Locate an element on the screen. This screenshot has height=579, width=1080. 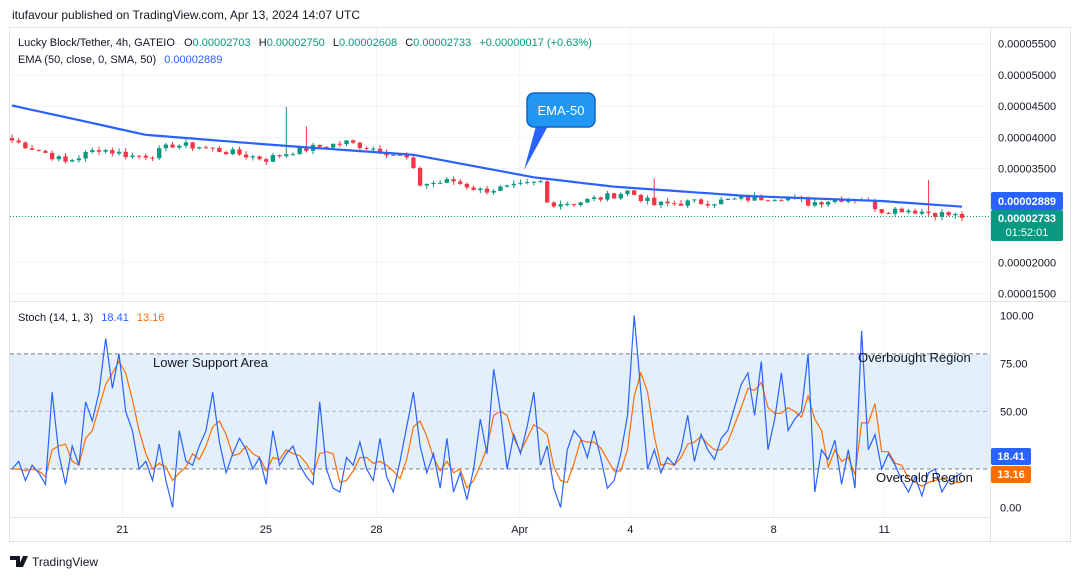
svg-text: 13.16 is located at coordinates (1011, 475).